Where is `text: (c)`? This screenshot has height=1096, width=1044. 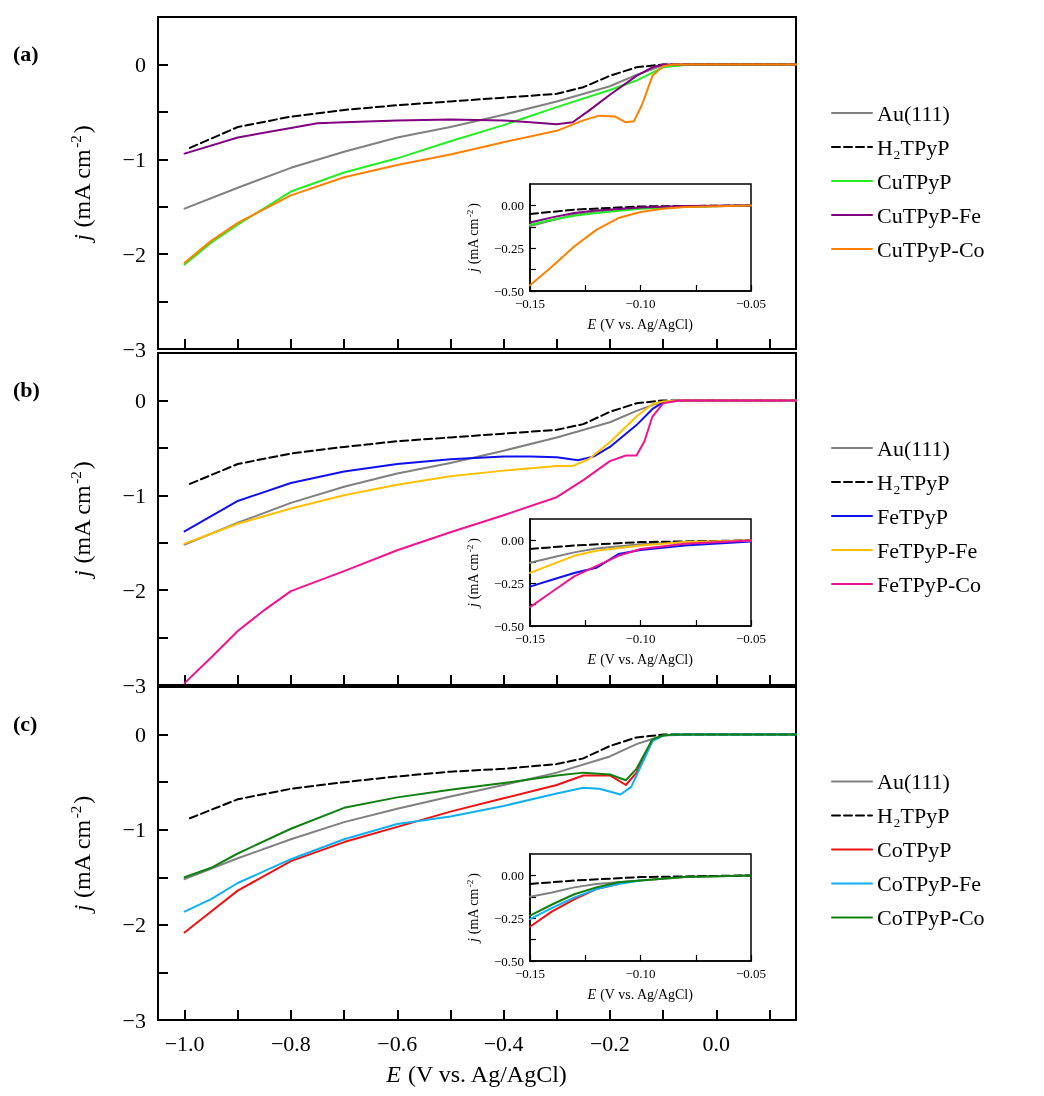
text: (c) is located at coordinates (25, 723).